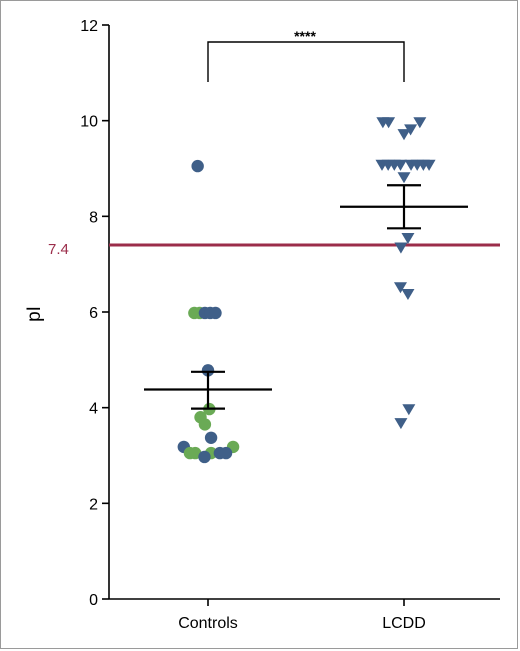  Describe the element at coordinates (58, 249) in the screenshot. I see `reference-line-label: 7.4` at that location.